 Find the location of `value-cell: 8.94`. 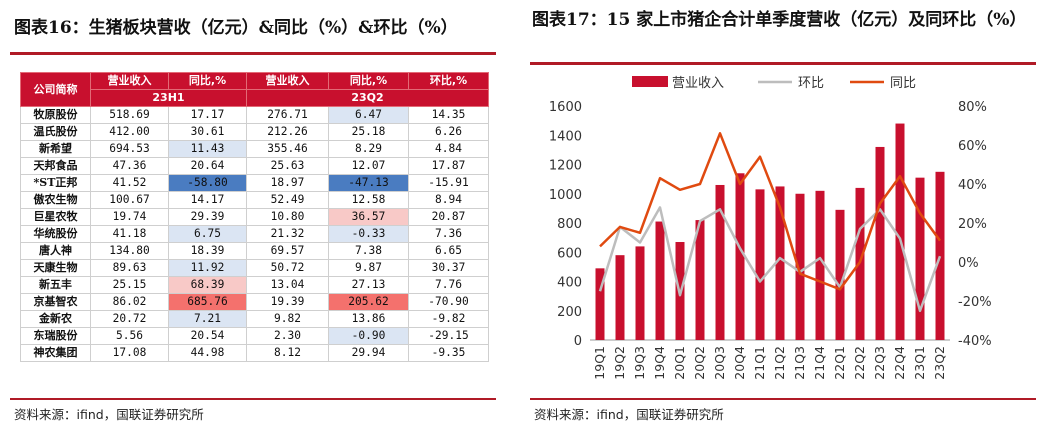

value-cell: 8.94 is located at coordinates (448, 200).